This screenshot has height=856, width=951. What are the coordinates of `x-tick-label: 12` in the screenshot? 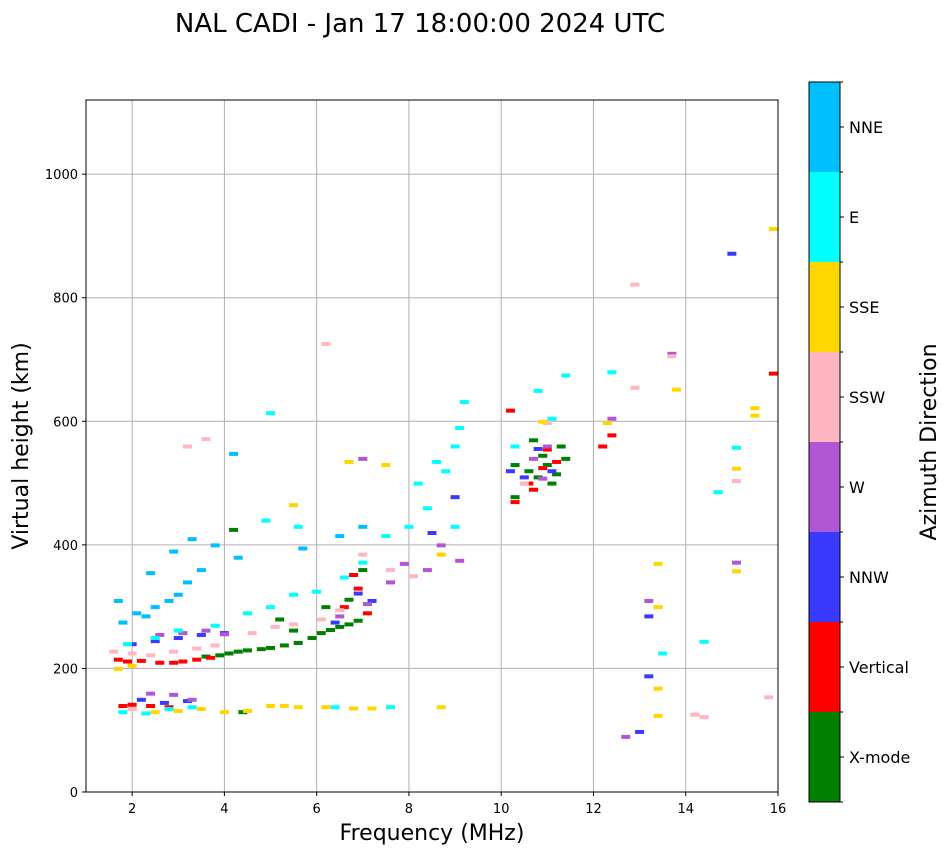 It's located at (593, 809).